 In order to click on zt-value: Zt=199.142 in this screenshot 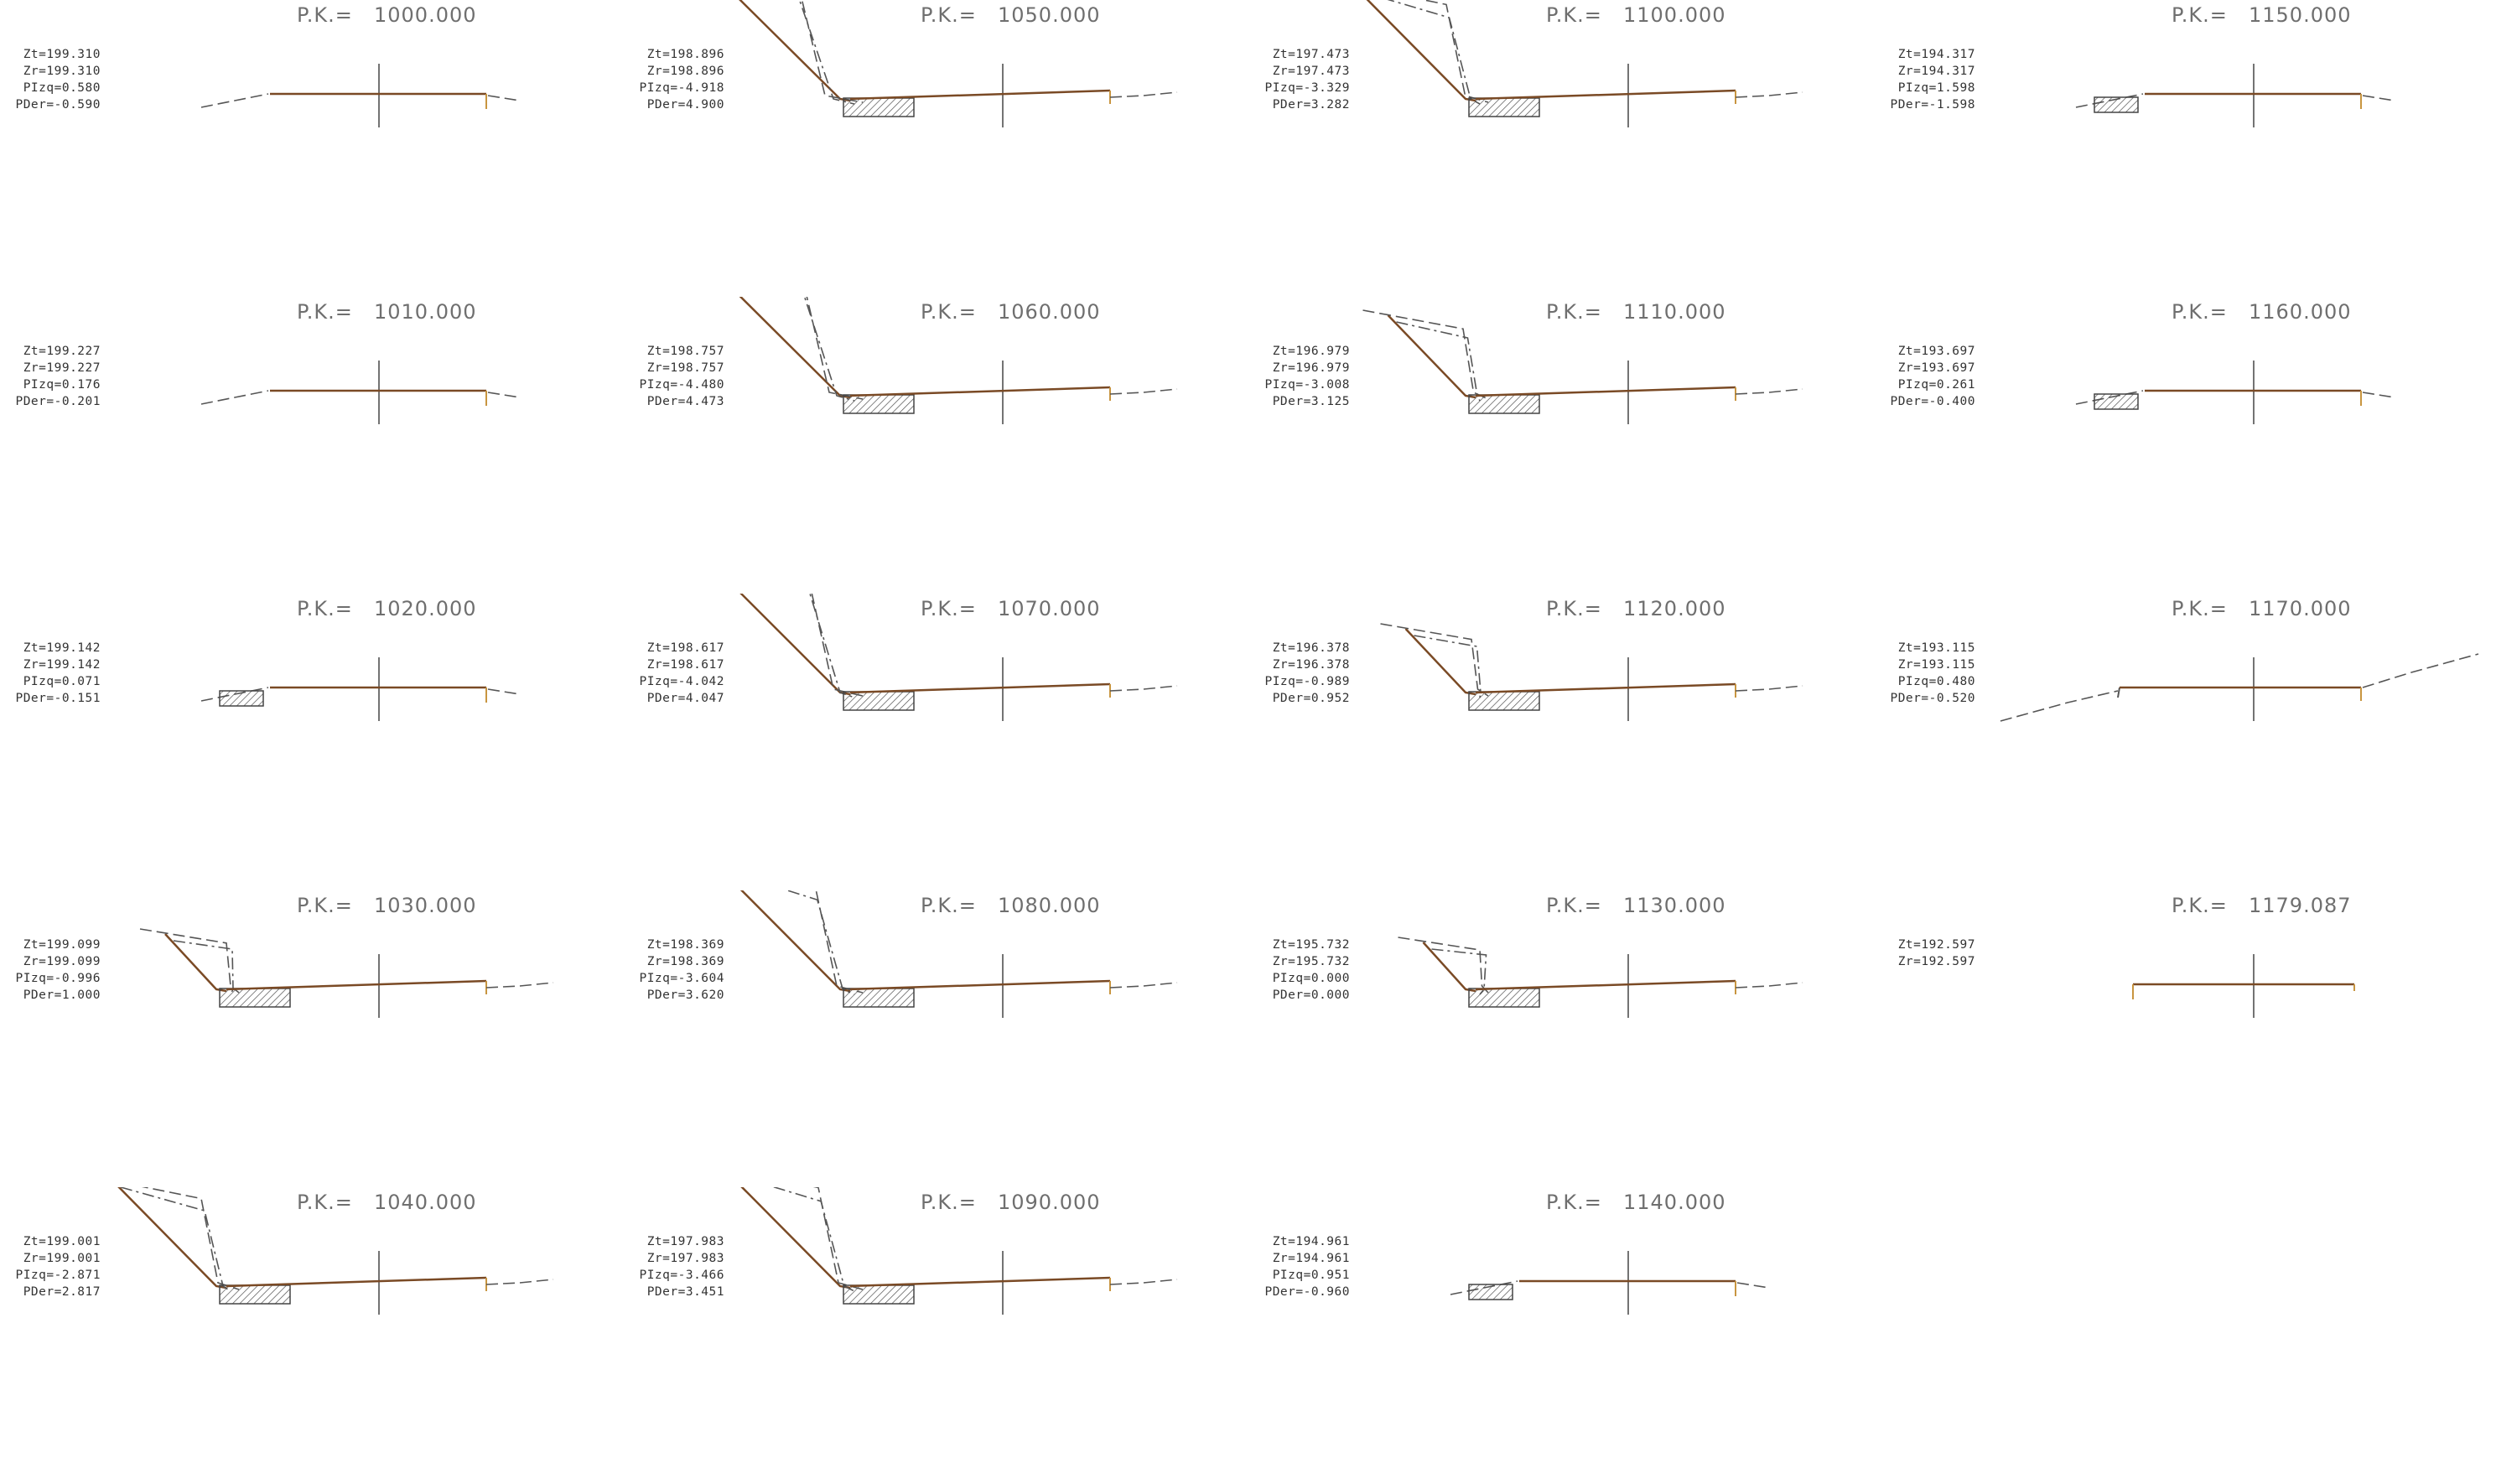, I will do `click(62, 648)`.